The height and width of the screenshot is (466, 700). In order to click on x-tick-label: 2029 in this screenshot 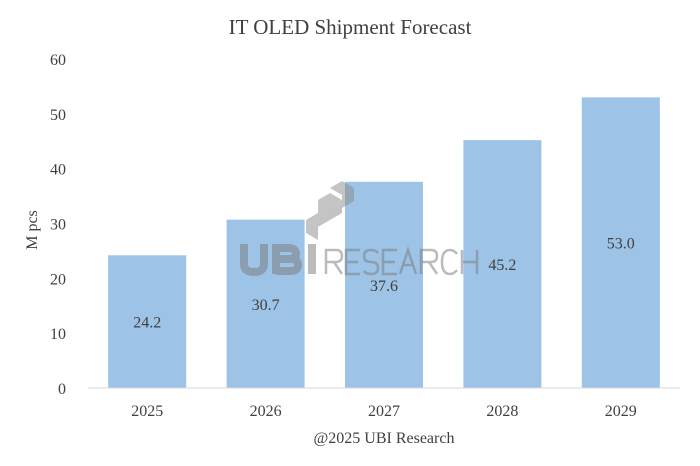, I will do `click(621, 411)`.